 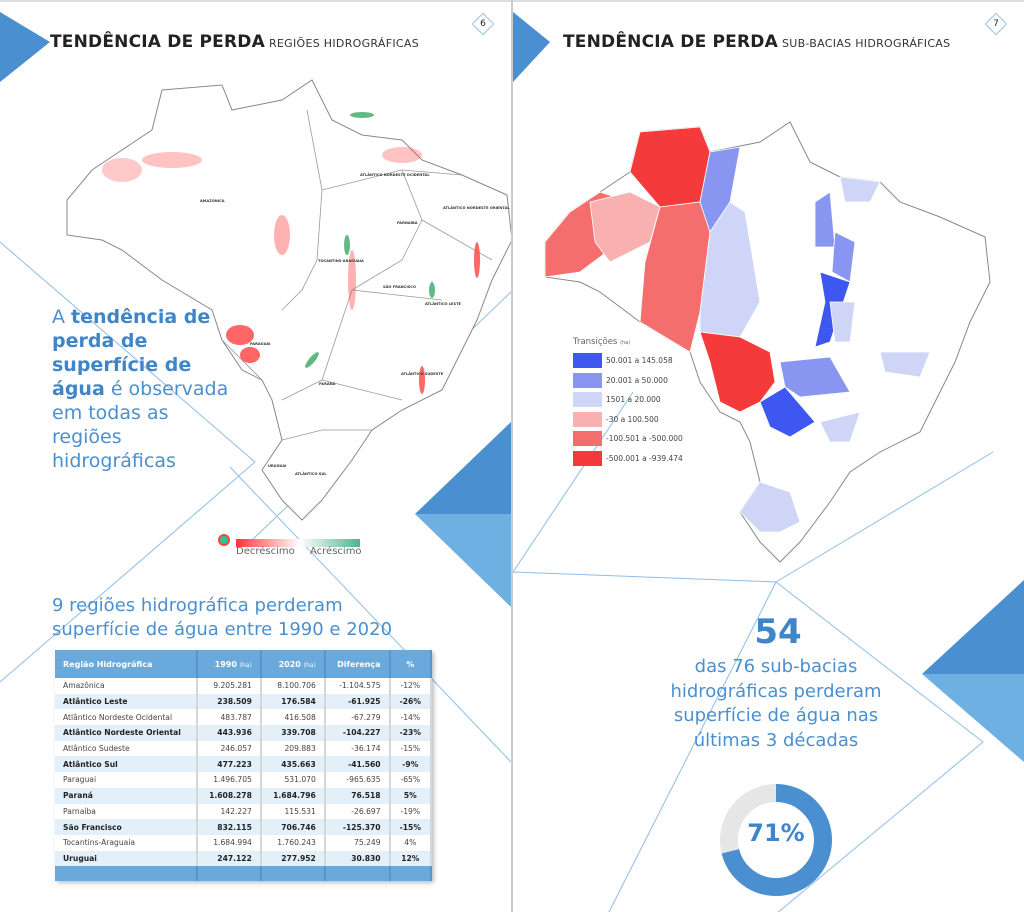 I want to click on table-row: Uruguai 247.122 277.952 30.830 12%, so click(x=244, y=858).